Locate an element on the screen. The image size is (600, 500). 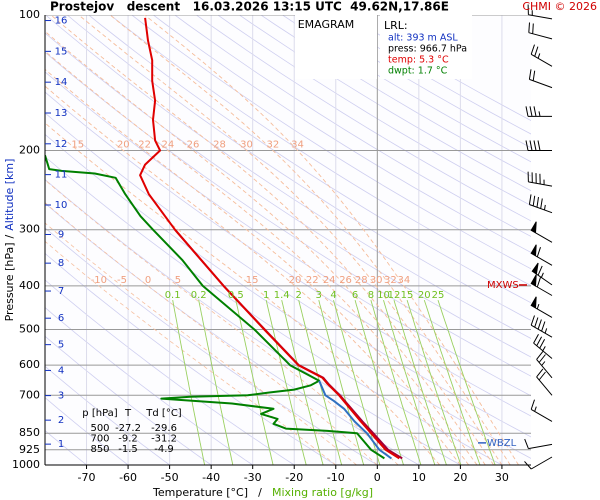
lrl-box is located at coordinates (426, 47).